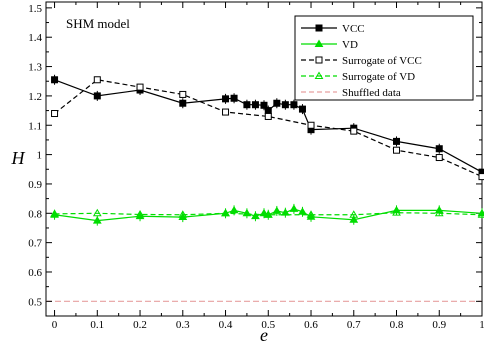 This screenshot has height=345, width=484. What do you see at coordinates (319, 75) in the screenshot?
I see `legend-marker-surrogate-of-vd` at bounding box center [319, 75].